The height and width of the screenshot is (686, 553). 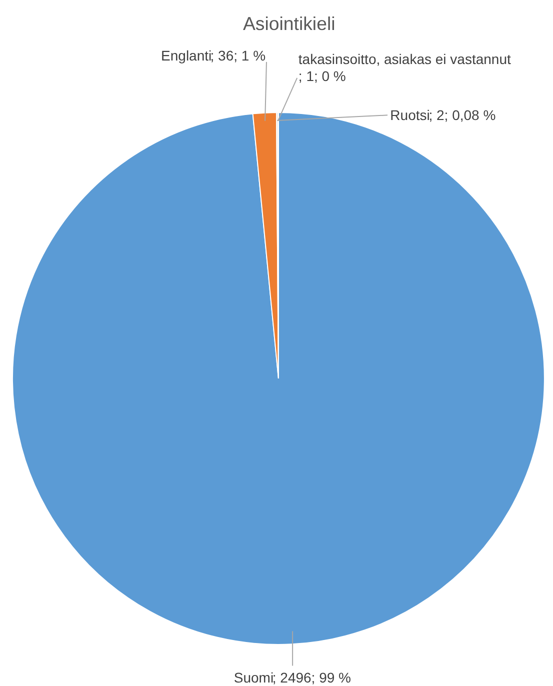 I want to click on slice-label: Englanti, so click(x=186, y=56).